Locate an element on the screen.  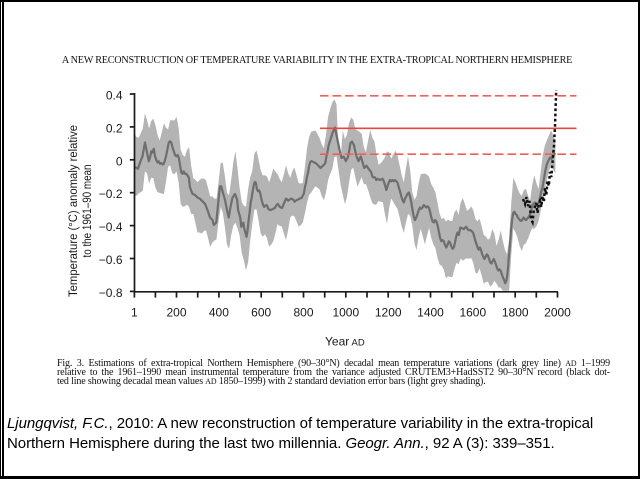
svg-text: 400 is located at coordinates (219, 313).